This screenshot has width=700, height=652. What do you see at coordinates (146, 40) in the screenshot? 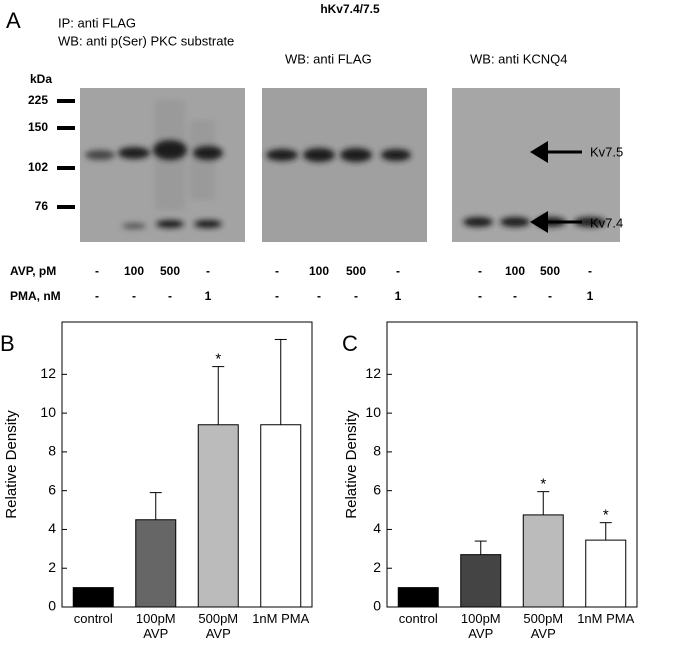
I see `blot-header: WB: anti p(Ser) PKC substrate` at bounding box center [146, 40].